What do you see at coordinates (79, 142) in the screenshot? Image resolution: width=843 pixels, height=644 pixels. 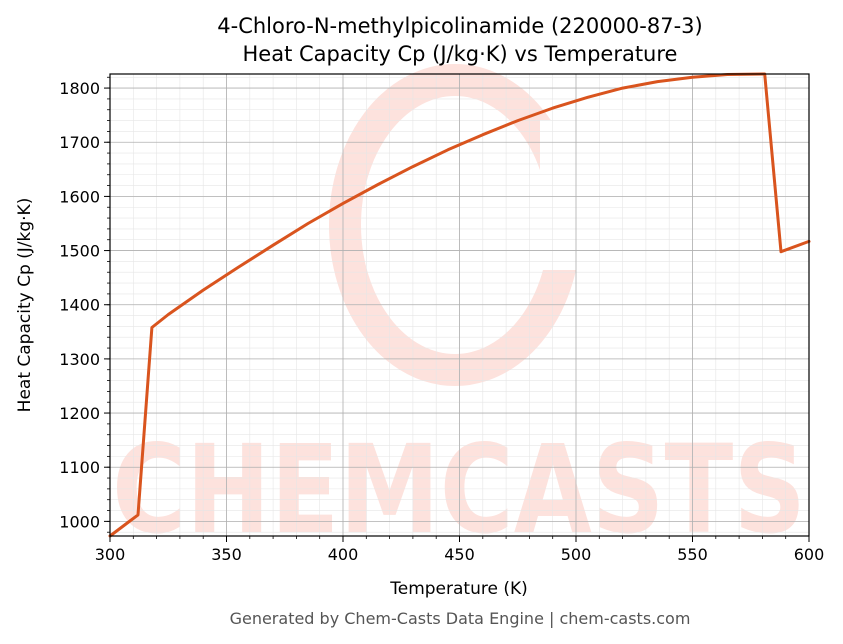 I see `y-tick-label: 1700` at bounding box center [79, 142].